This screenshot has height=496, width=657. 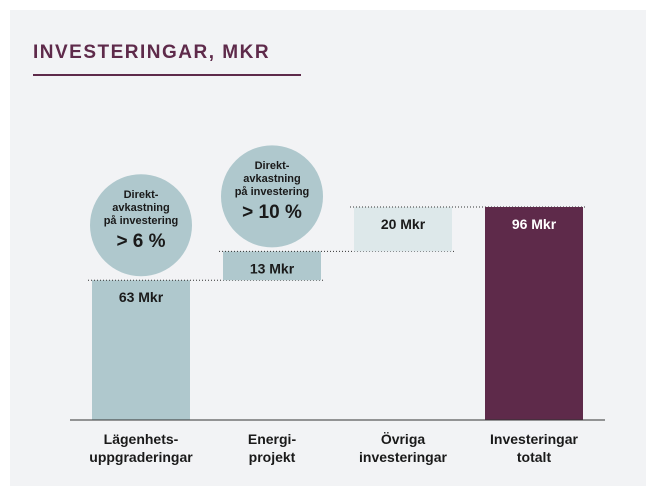 I want to click on annotation-highlight: > 6 %, so click(x=141, y=242).